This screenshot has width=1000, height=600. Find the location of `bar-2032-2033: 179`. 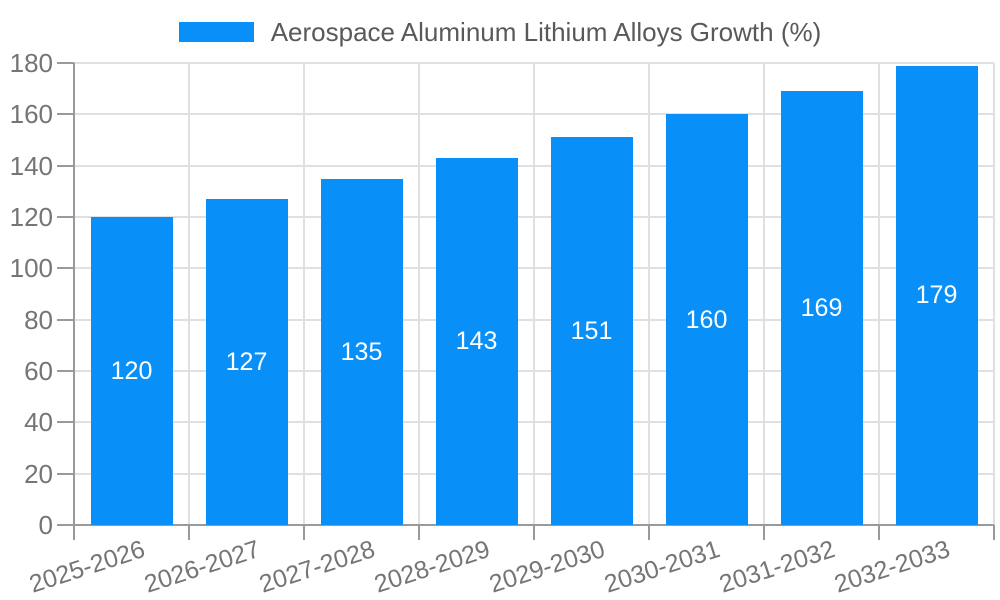

bar-2032-2033: 179 is located at coordinates (936, 295).